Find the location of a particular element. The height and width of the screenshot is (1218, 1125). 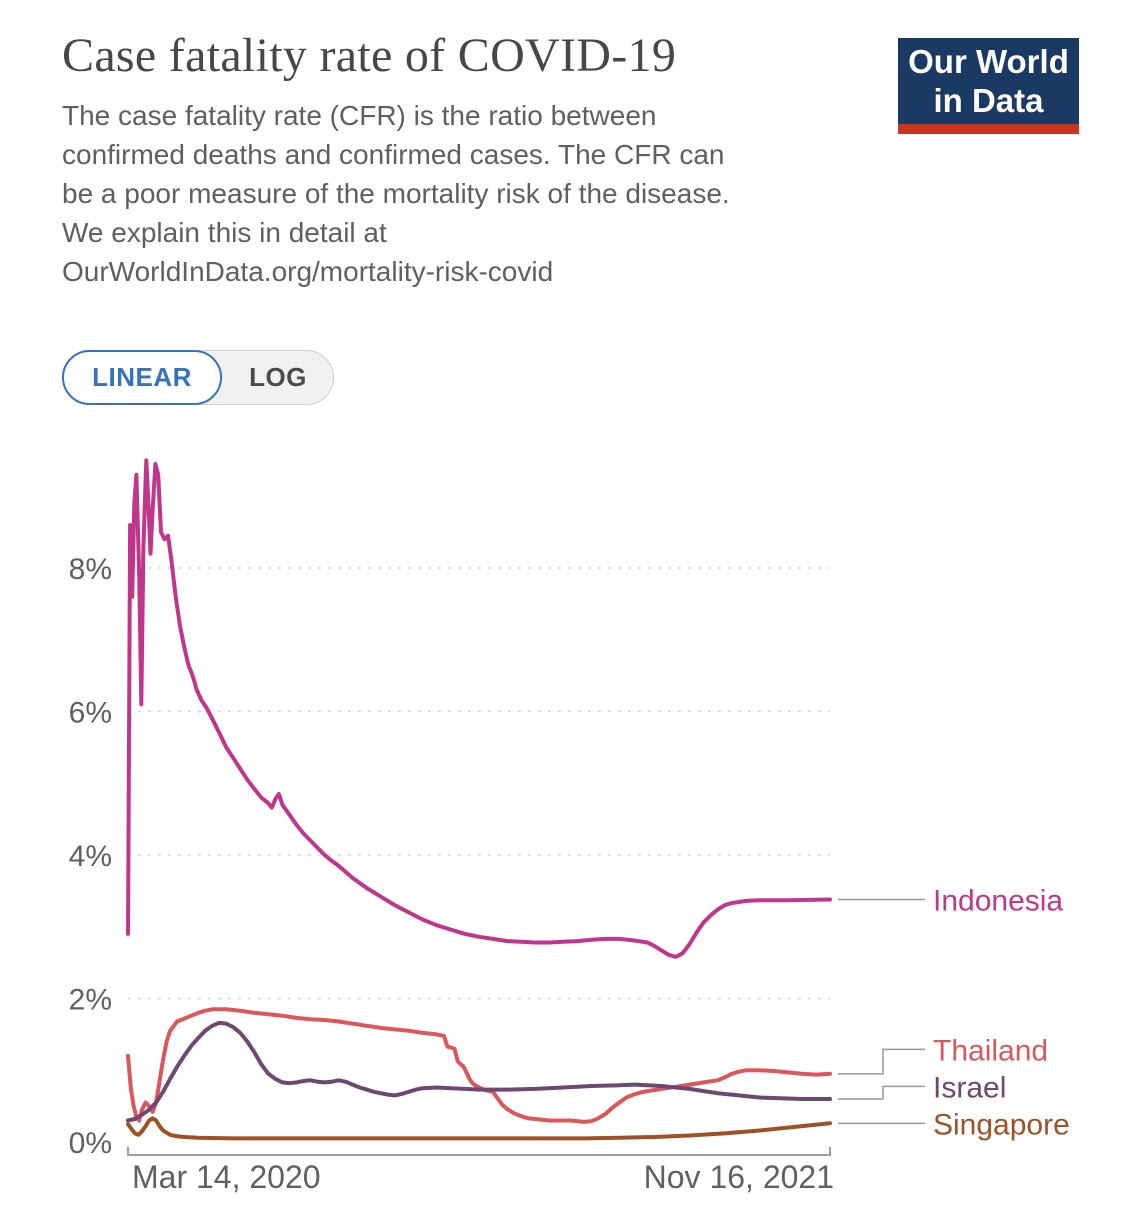

owid-logo: Our World in Data is located at coordinates (988, 86).